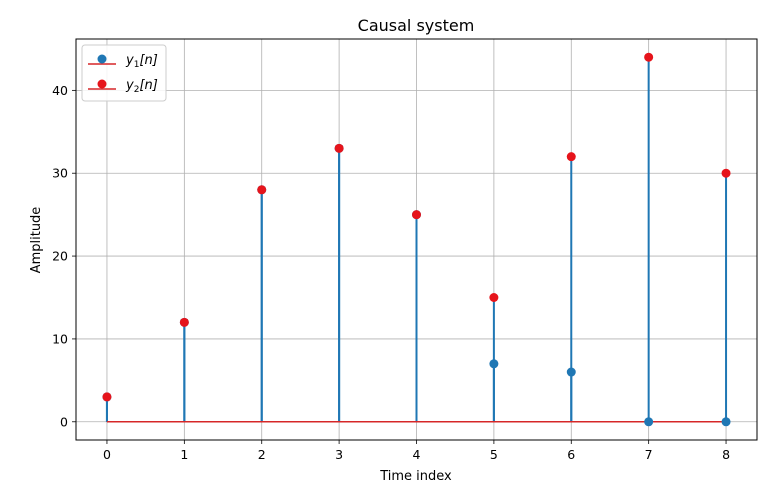  I want to click on y-tick-label: 20, so click(60, 256).